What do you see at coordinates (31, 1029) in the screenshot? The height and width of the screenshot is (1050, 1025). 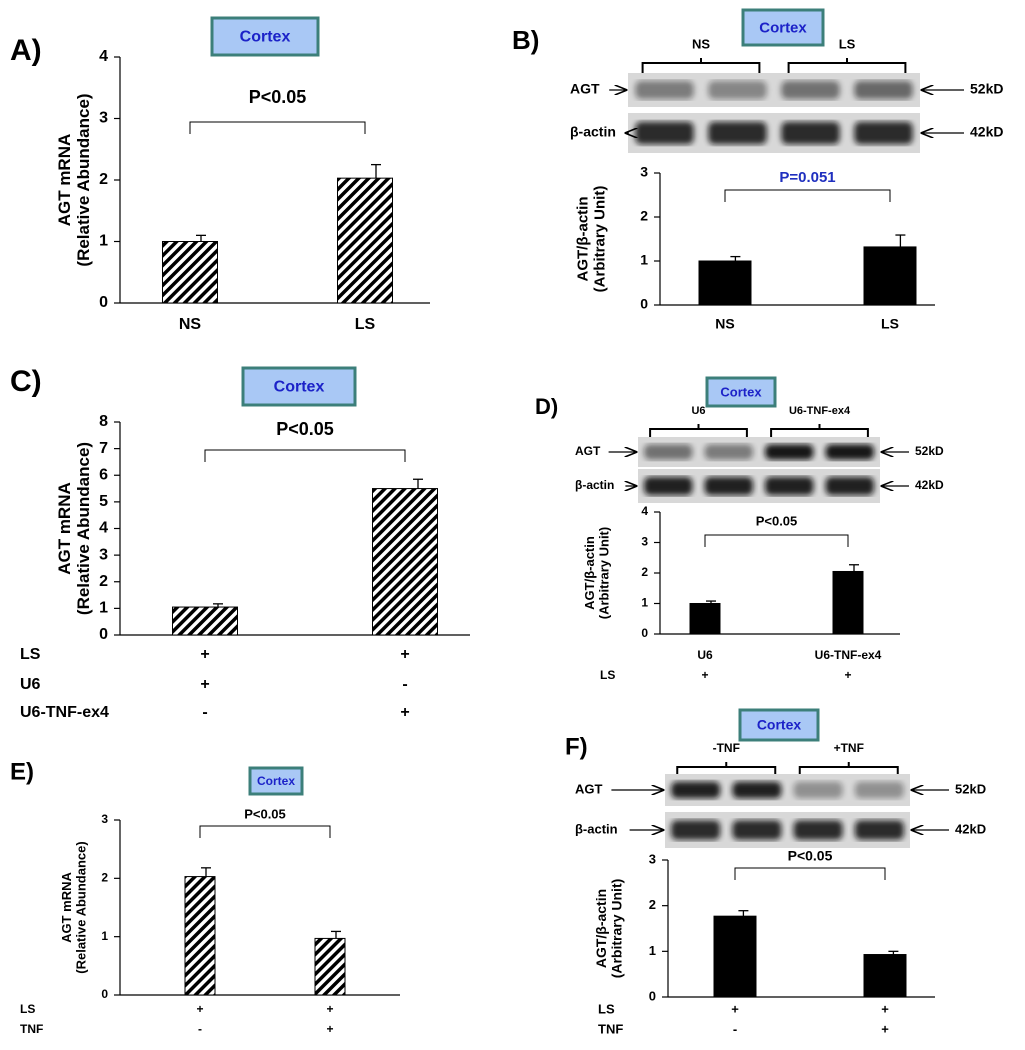 I see `row-label: TNF` at bounding box center [31, 1029].